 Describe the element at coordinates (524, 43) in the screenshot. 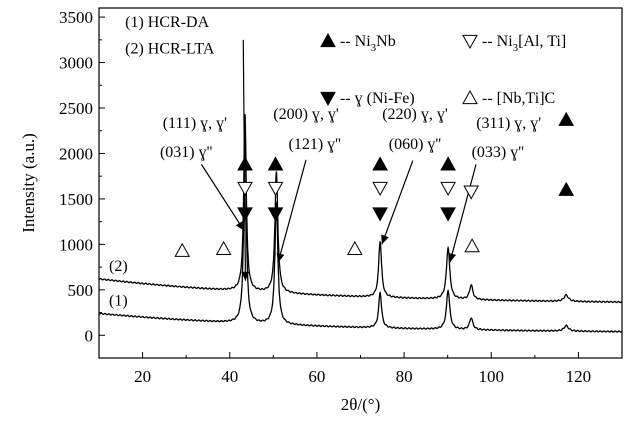

I see `legend-label: -- Ni3[Al, Ti]` at that location.